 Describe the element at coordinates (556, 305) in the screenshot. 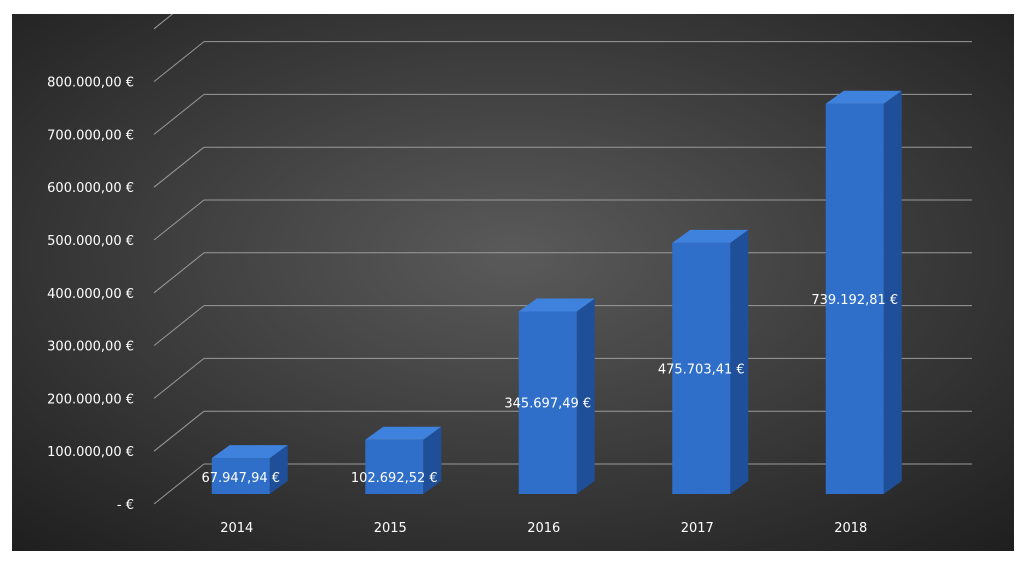

I see `bar-top-2016` at that location.